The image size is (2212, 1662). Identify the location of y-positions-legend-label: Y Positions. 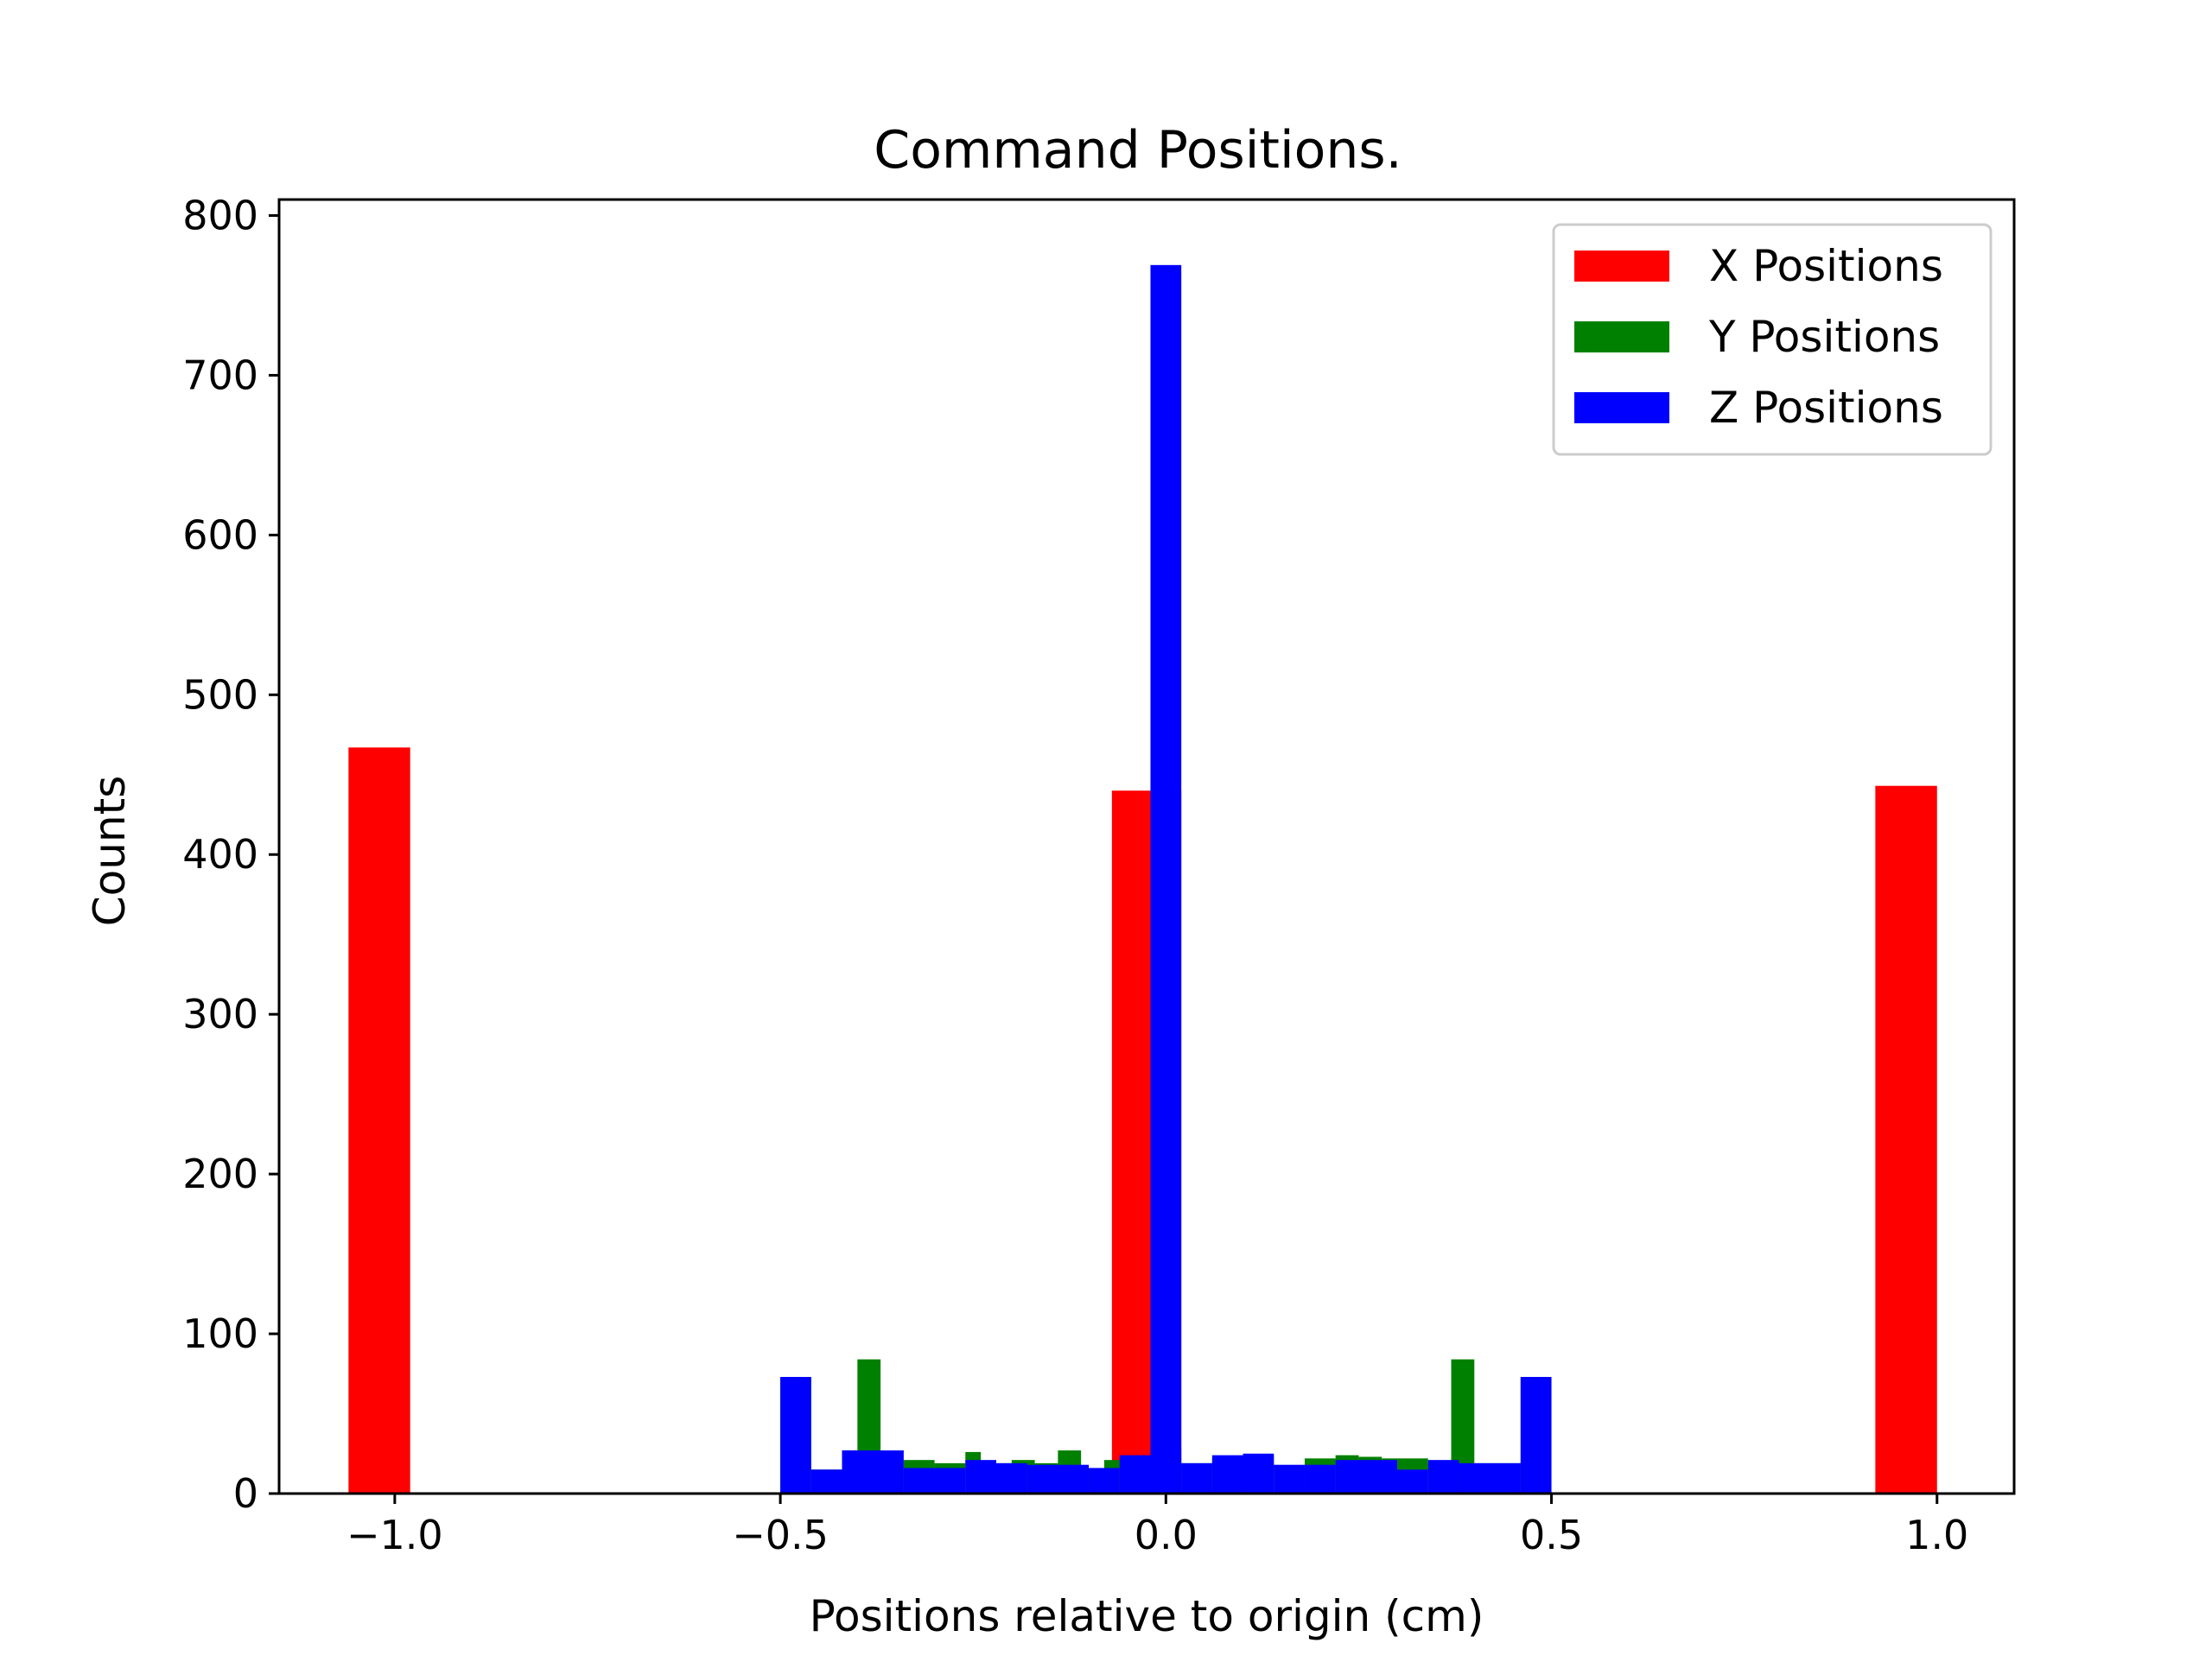
(1824, 337).